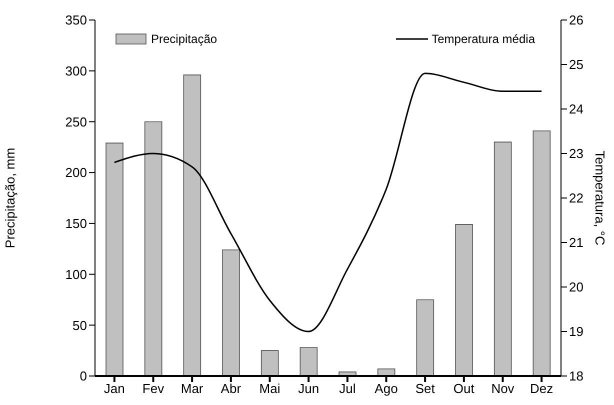 This screenshot has height=405, width=614. Describe the element at coordinates (79, 325) in the screenshot. I see `y-tick-label: 50` at that location.